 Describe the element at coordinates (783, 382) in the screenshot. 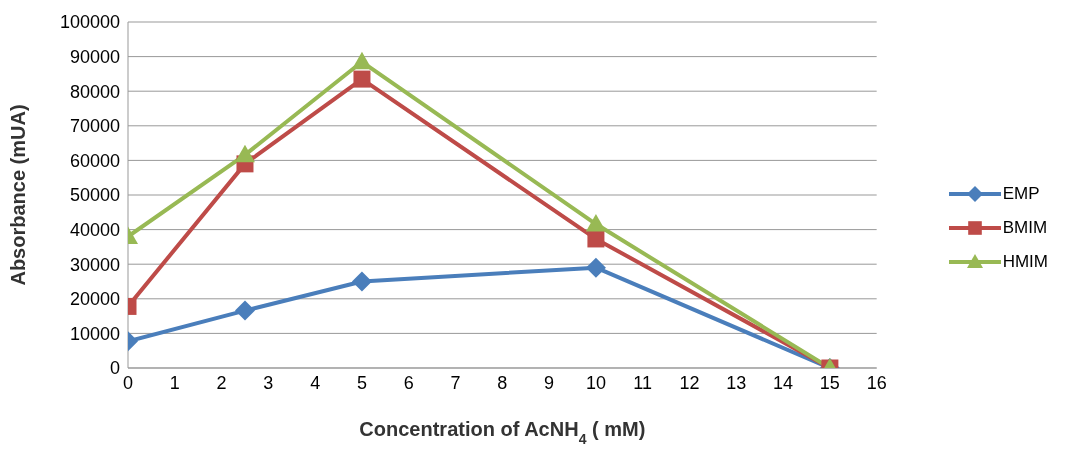

I see `x-tick-label: 14` at that location.